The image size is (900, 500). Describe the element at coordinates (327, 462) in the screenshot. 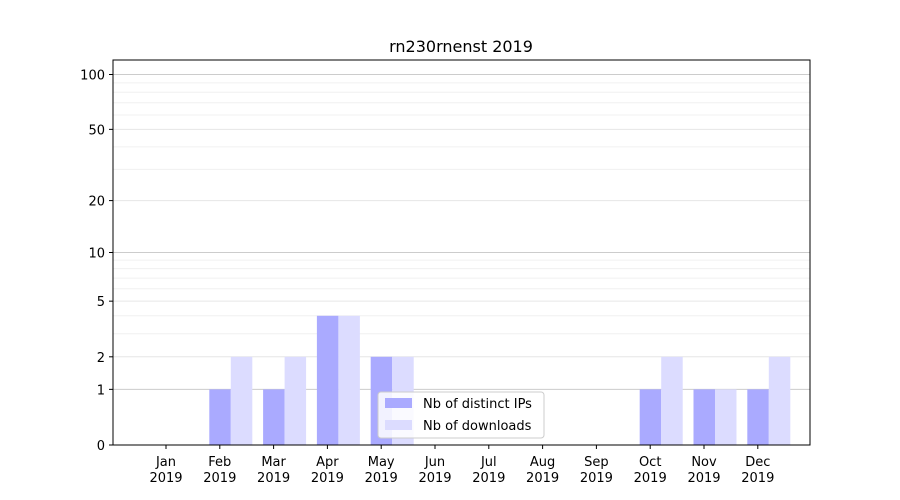

I see `x-tick-month: Apr` at that location.